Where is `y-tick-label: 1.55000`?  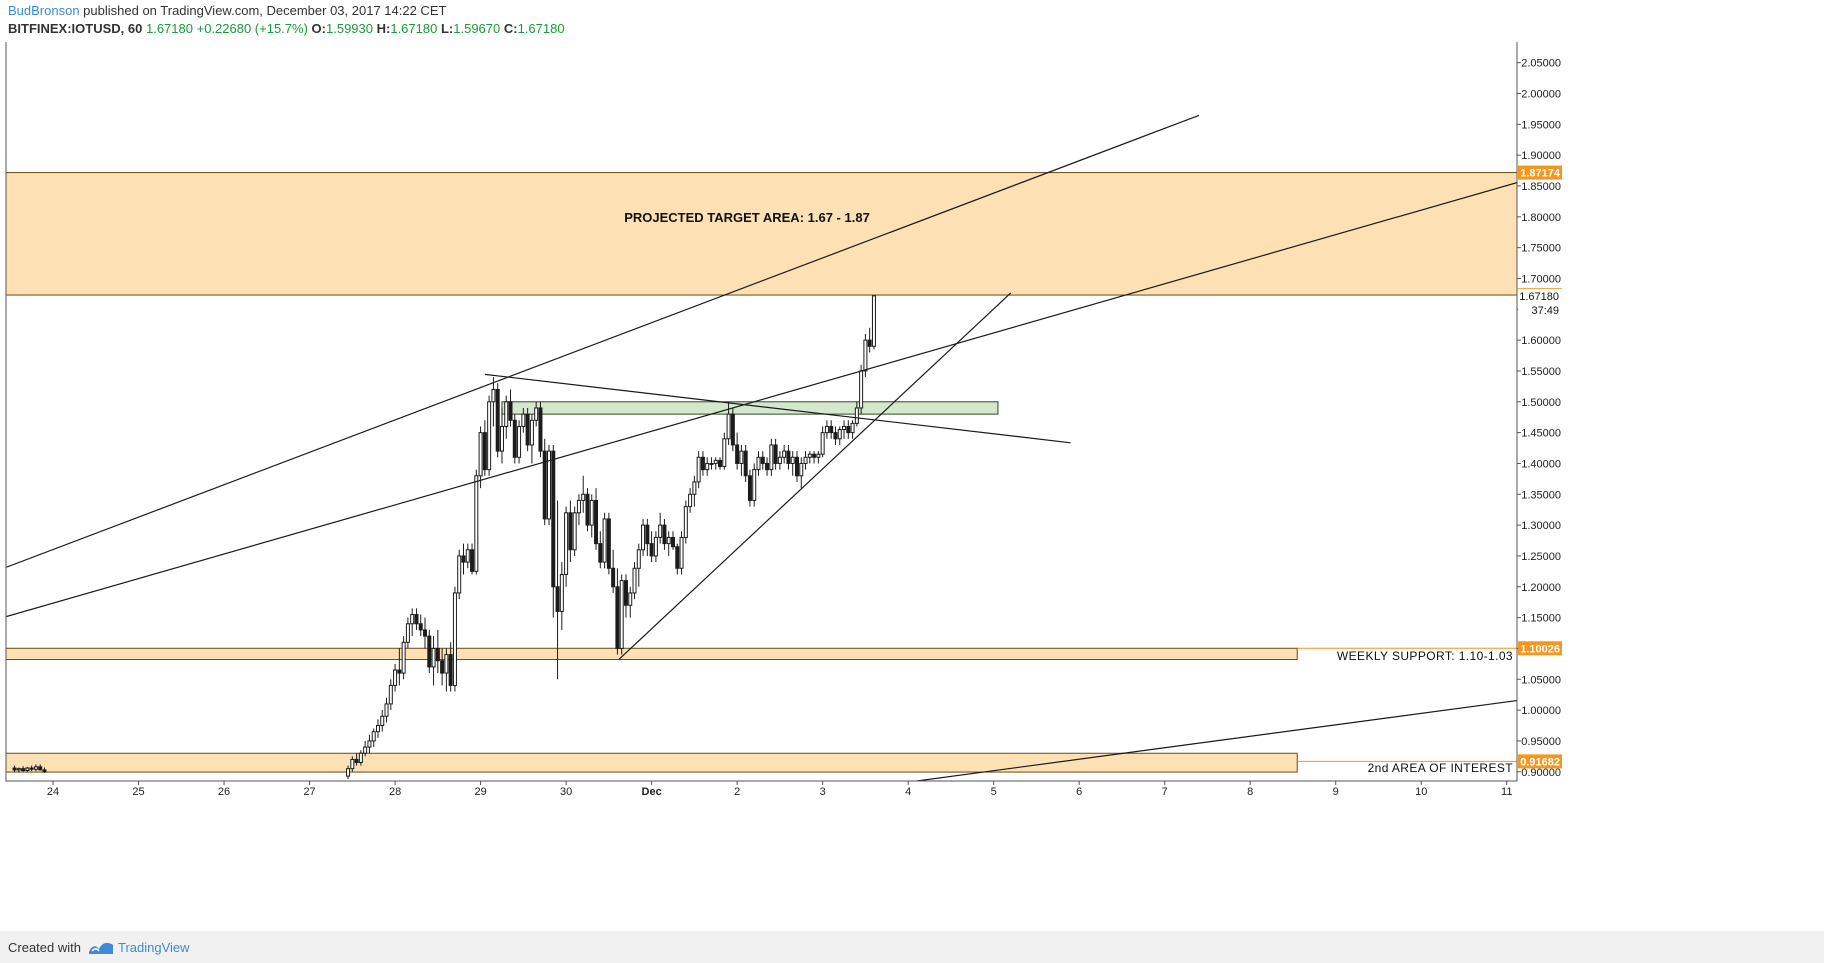 y-tick-label: 1.55000 is located at coordinates (1541, 372).